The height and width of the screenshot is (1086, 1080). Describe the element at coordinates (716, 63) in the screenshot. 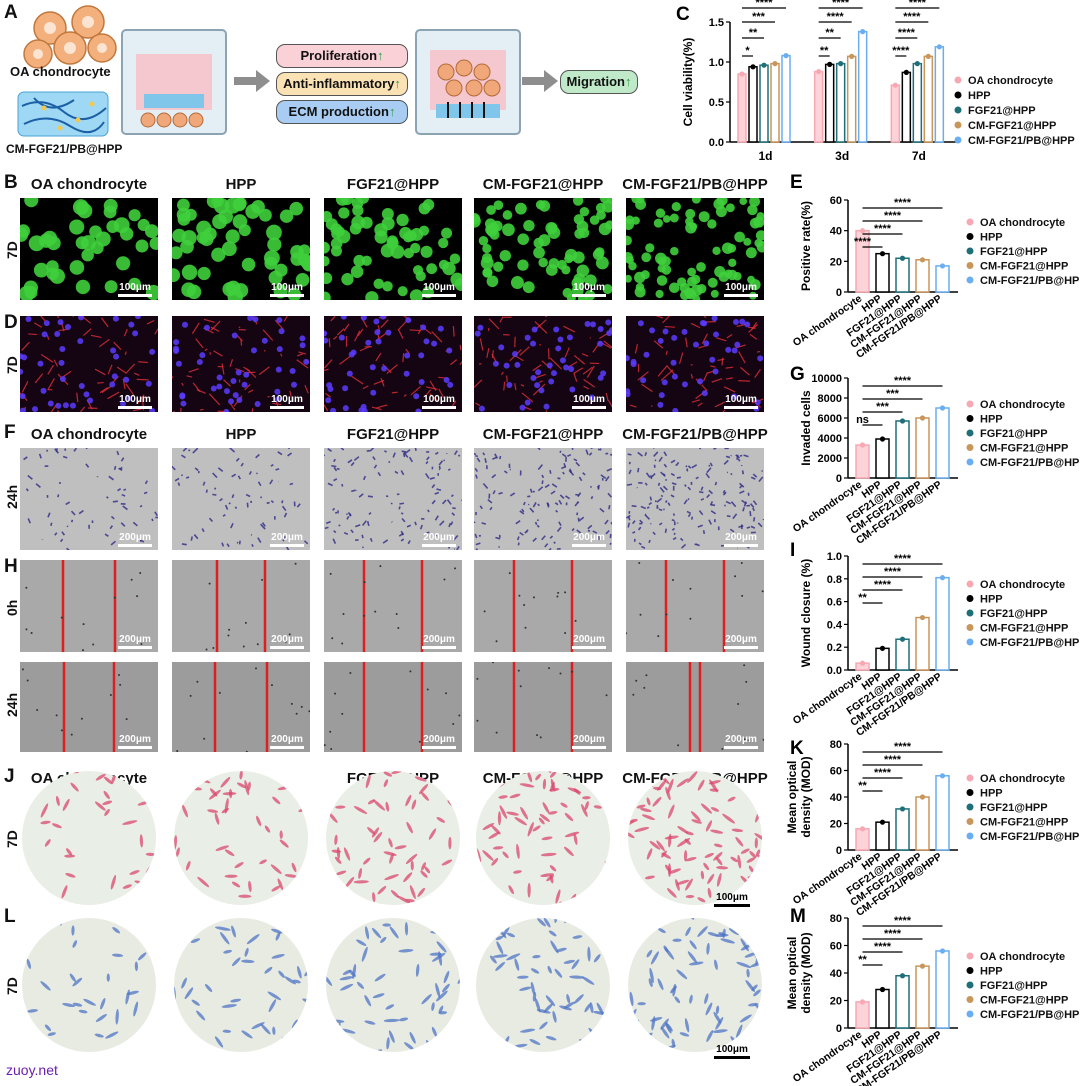

I see `y-tick-label: 1.0` at that location.